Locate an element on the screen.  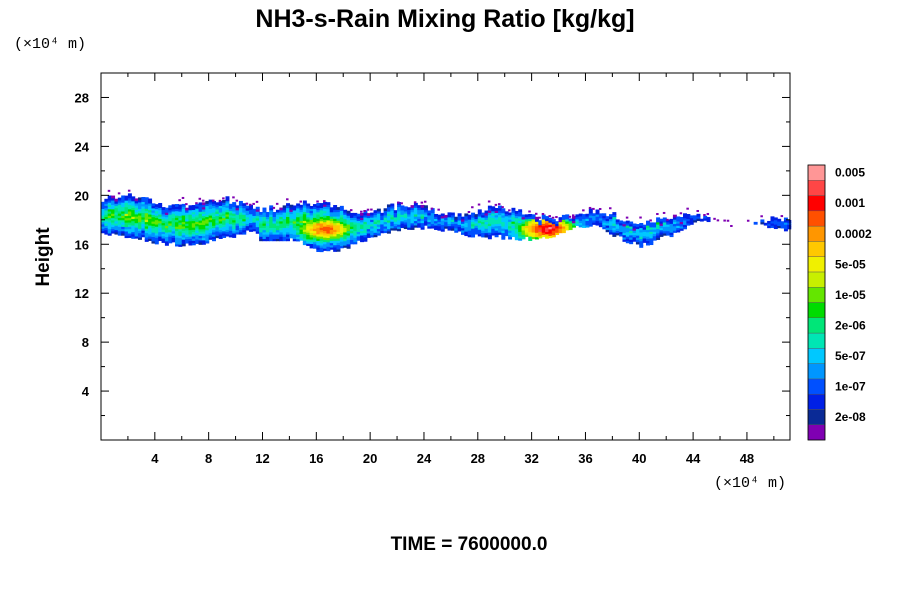
x-tick-label: 4 is located at coordinates (155, 458).